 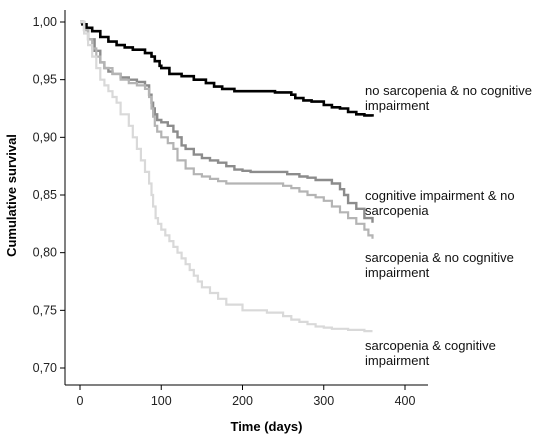 What do you see at coordinates (448, 90) in the screenshot?
I see `series-label-line: no sarcopenia & no cognitive` at bounding box center [448, 90].